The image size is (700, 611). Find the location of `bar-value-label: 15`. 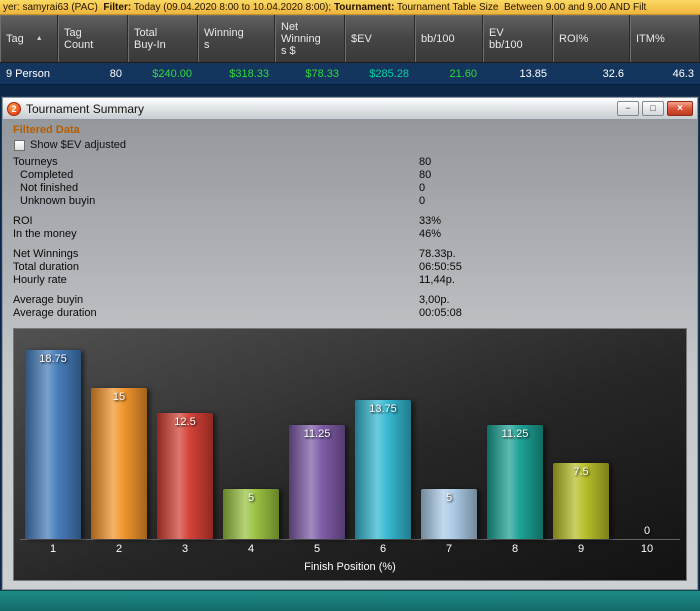

bar-value-label: 15 is located at coordinates (119, 396).